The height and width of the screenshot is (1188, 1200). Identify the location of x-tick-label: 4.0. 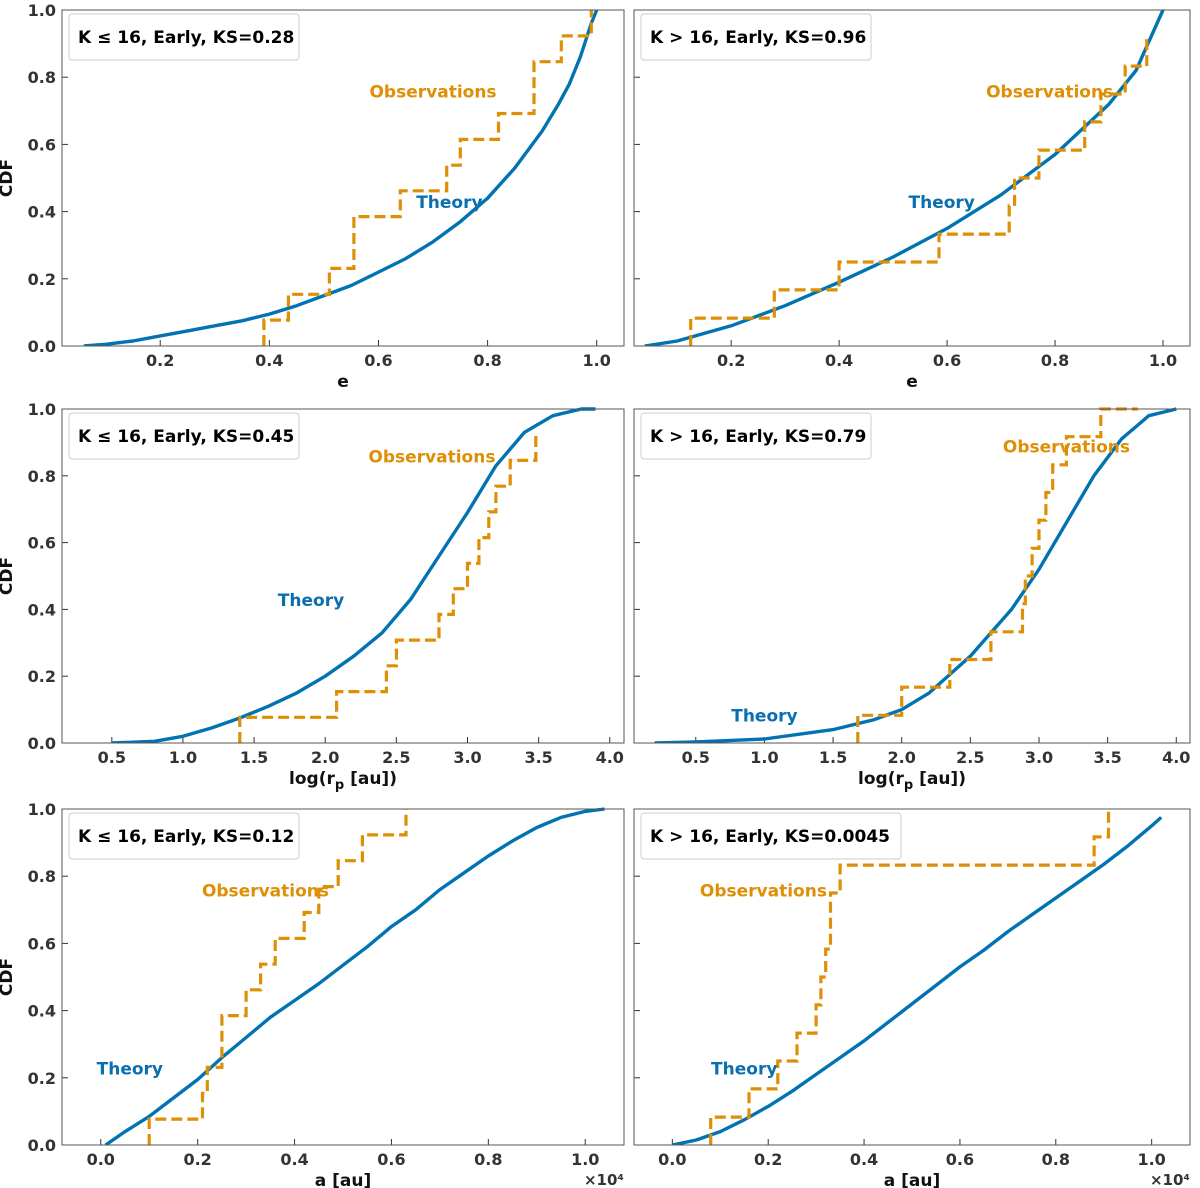
(1176, 757).